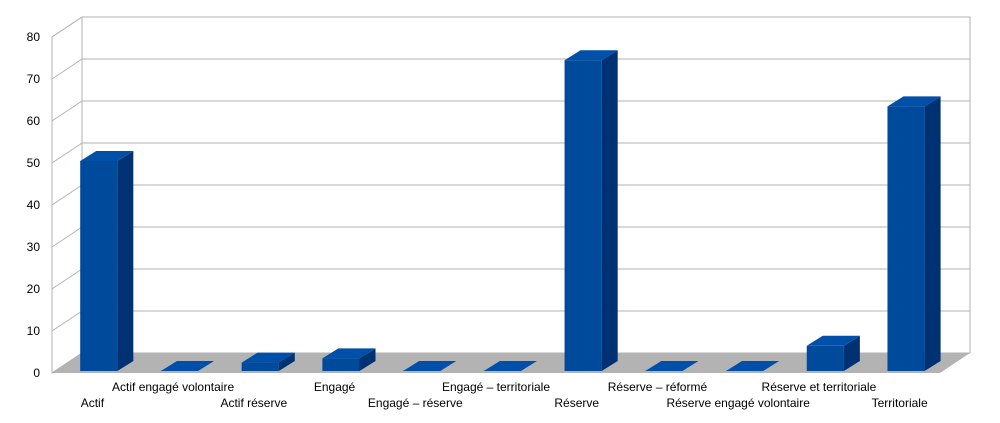 The height and width of the screenshot is (423, 1000). I want to click on y-tick-label: 0, so click(36, 373).